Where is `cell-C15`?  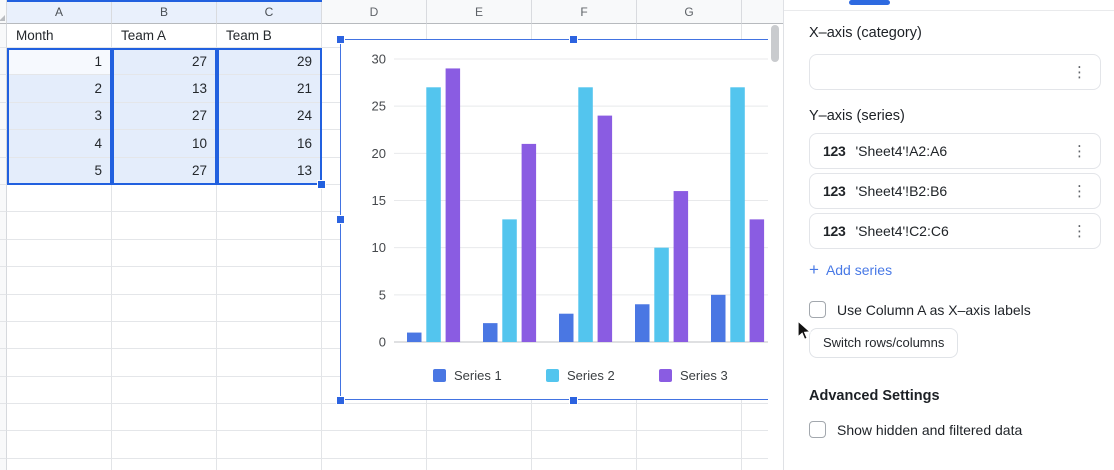 cell-C15 is located at coordinates (269, 418).